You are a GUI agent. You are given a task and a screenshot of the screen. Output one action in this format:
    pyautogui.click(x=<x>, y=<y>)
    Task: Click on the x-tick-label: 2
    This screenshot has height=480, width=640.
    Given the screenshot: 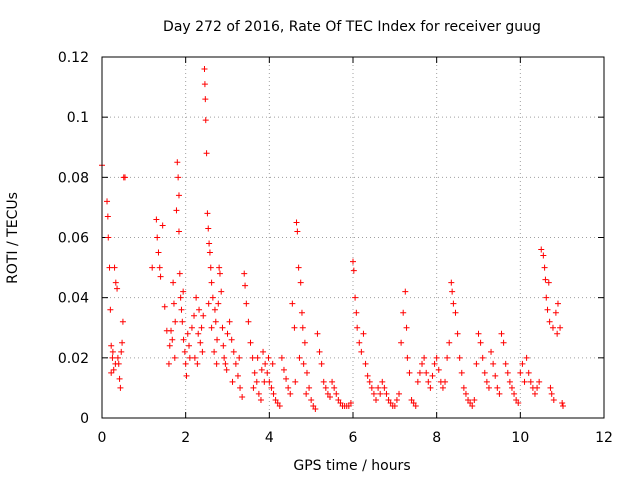 What is the action you would take?
    pyautogui.click(x=185, y=438)
    